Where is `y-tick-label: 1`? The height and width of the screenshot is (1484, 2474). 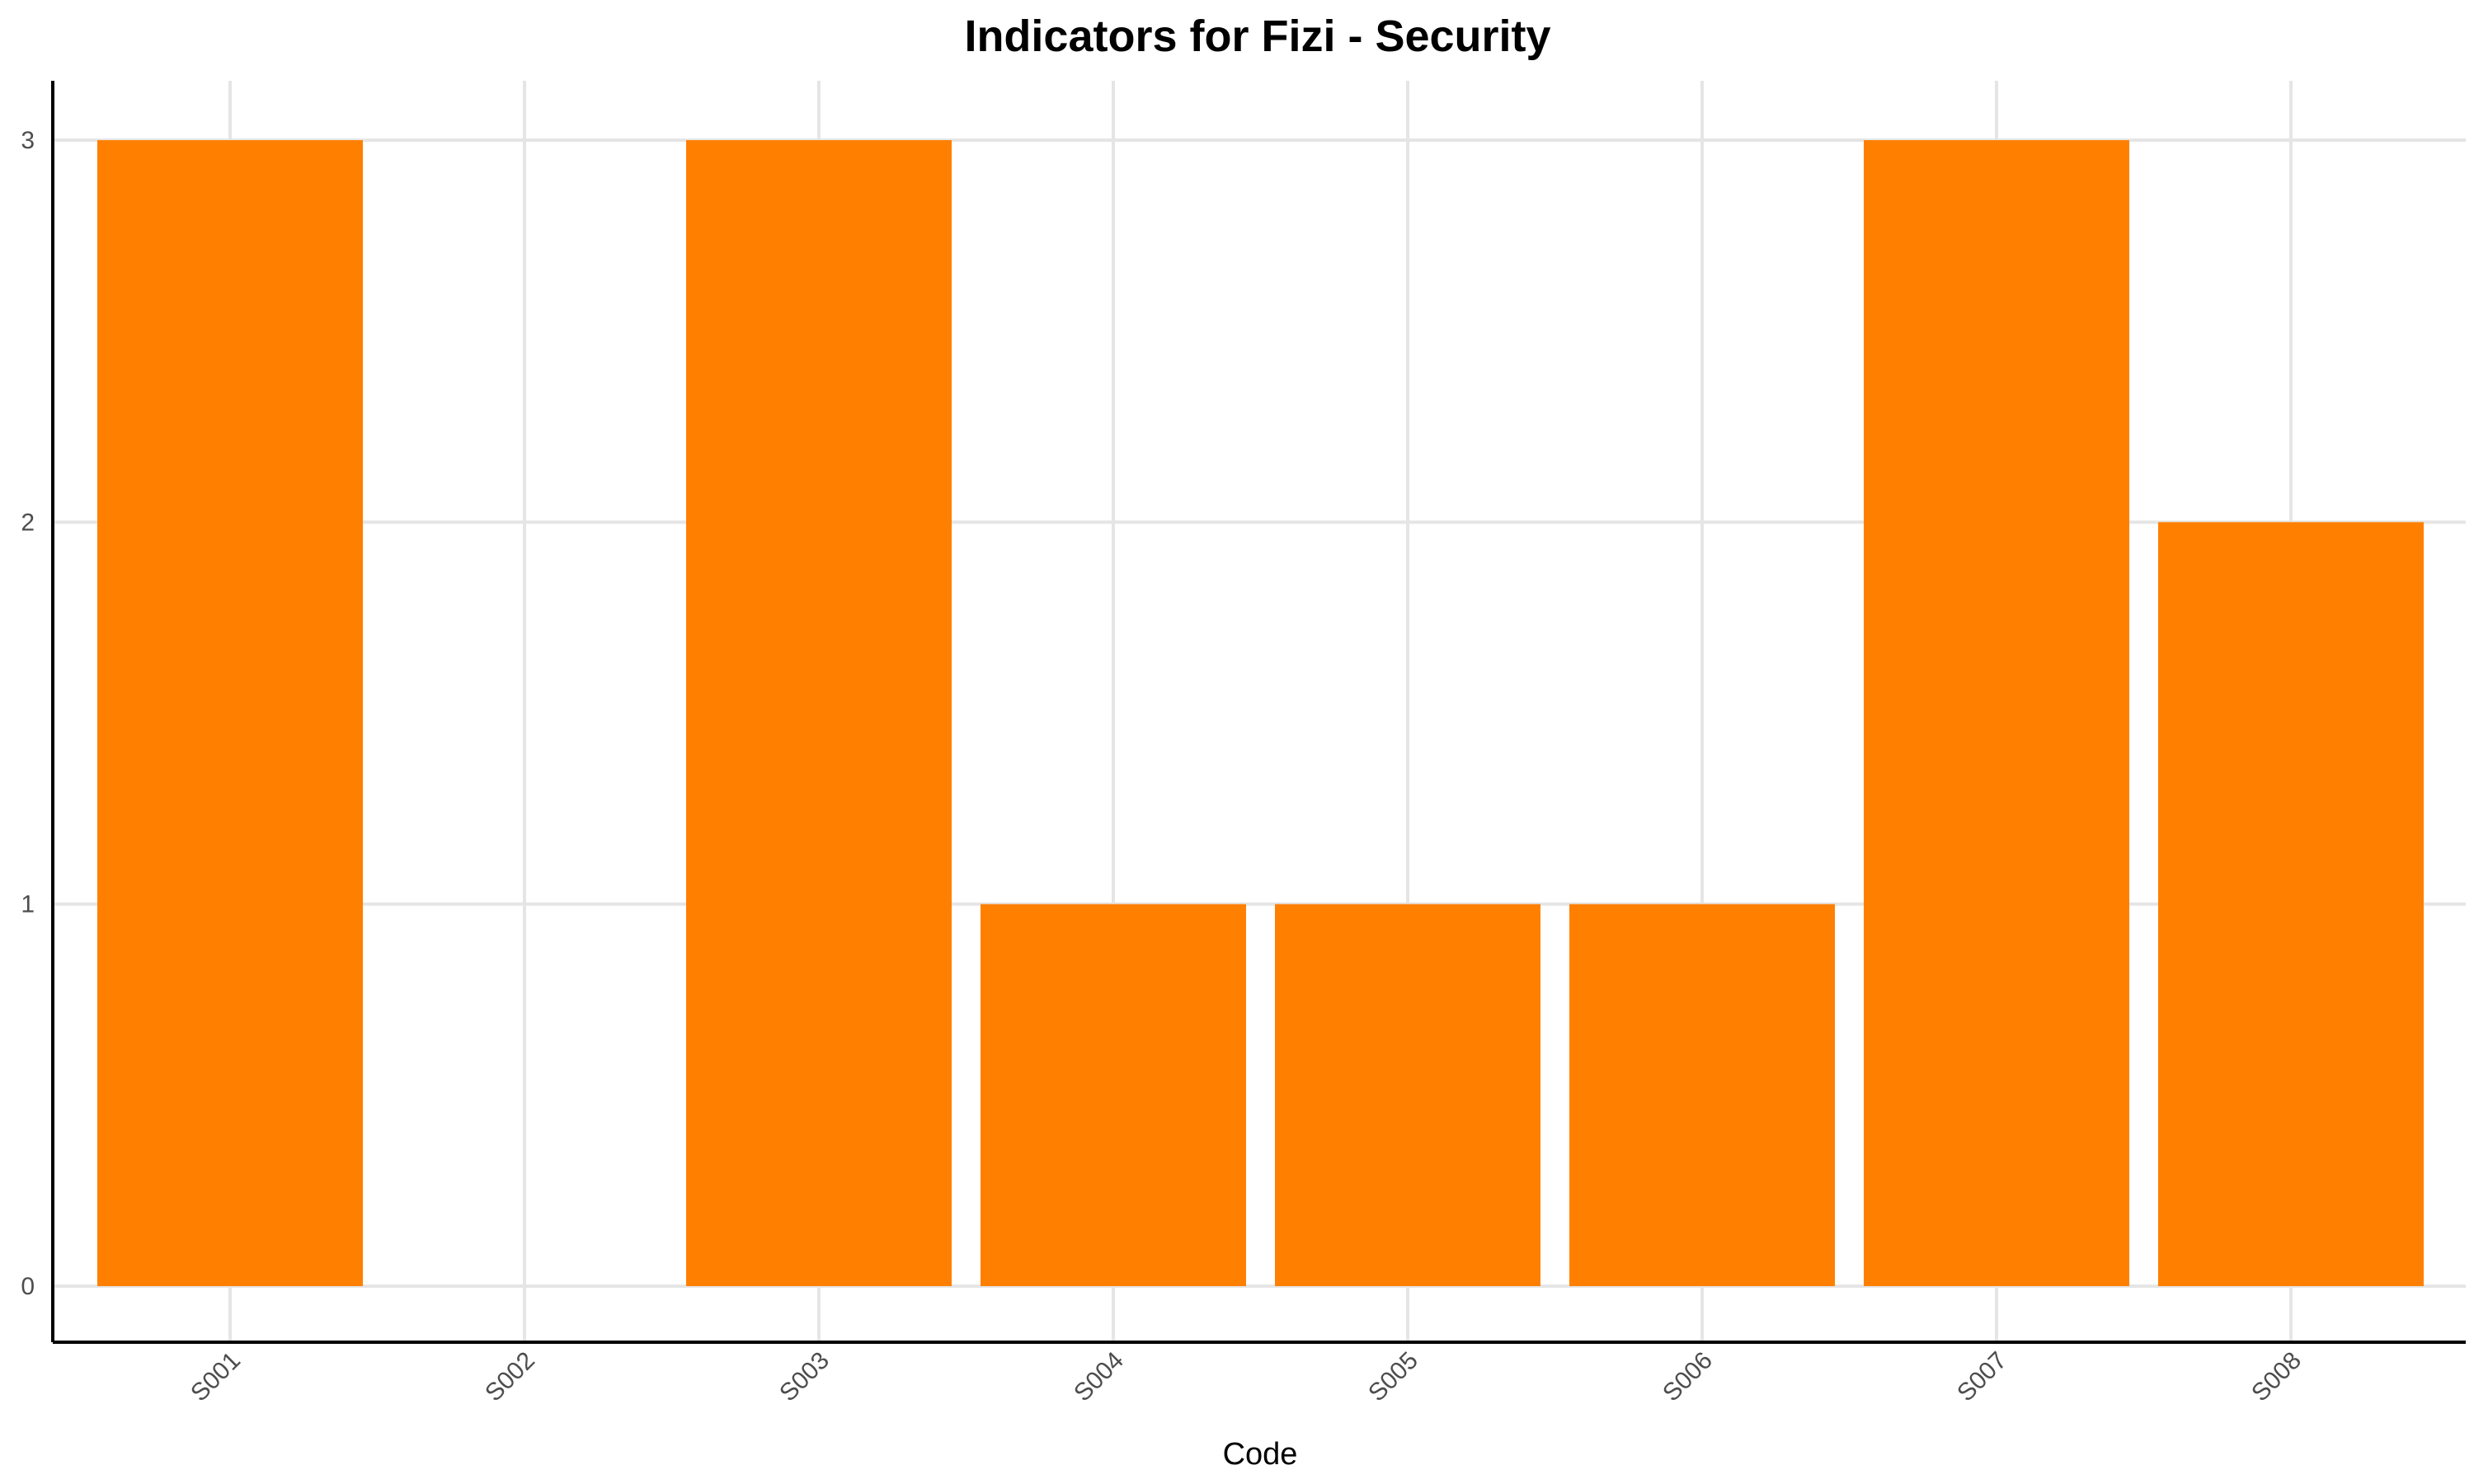 y-tick-label: 1 is located at coordinates (28, 904).